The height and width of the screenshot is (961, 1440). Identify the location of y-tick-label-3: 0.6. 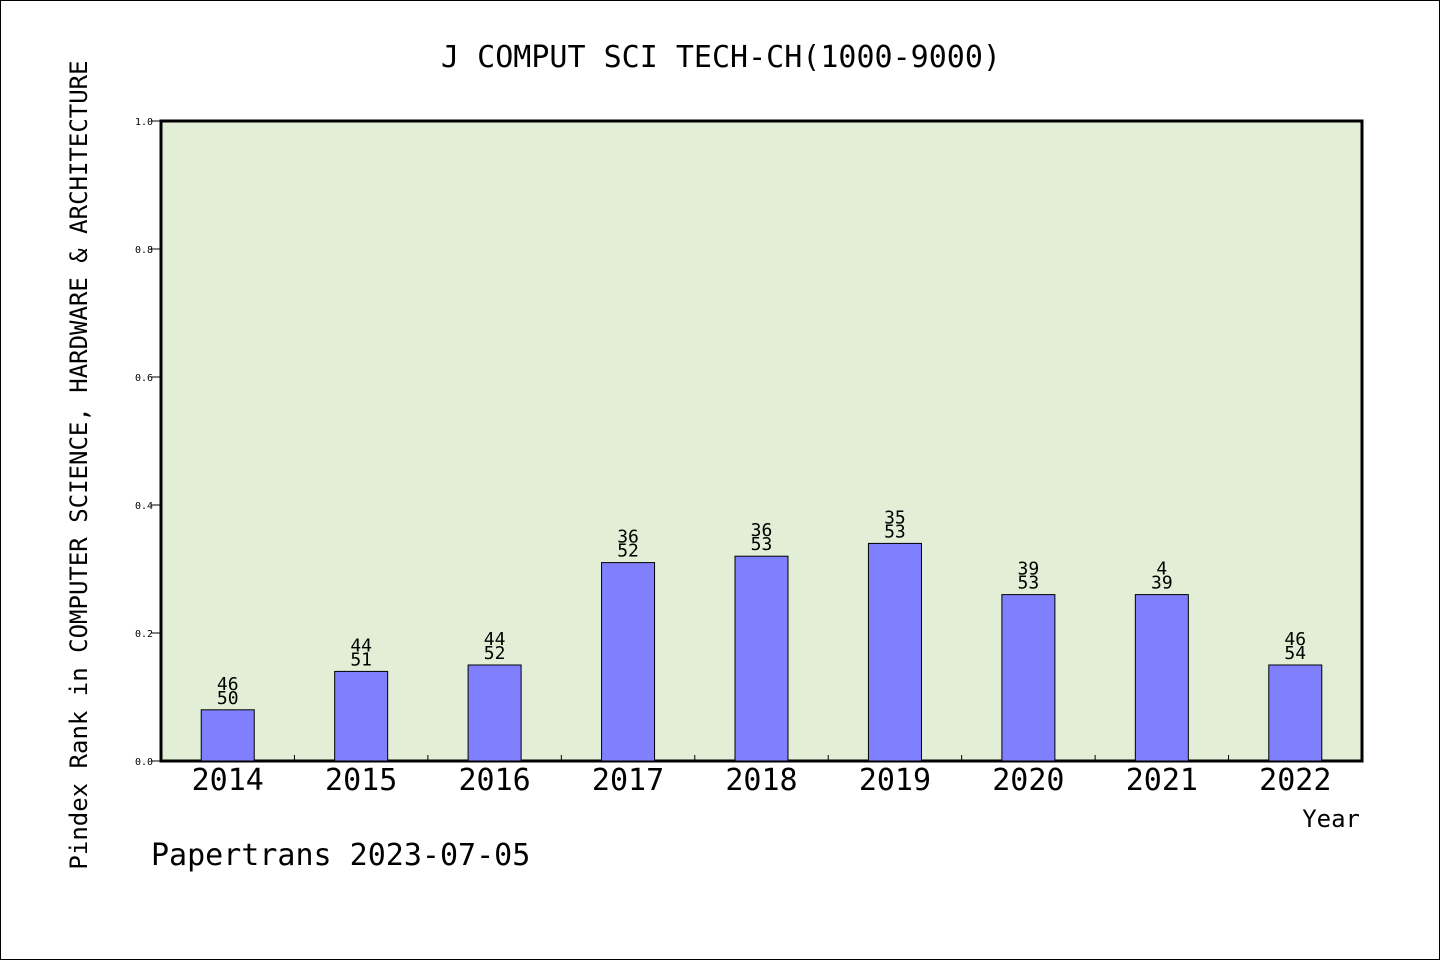
(144, 378).